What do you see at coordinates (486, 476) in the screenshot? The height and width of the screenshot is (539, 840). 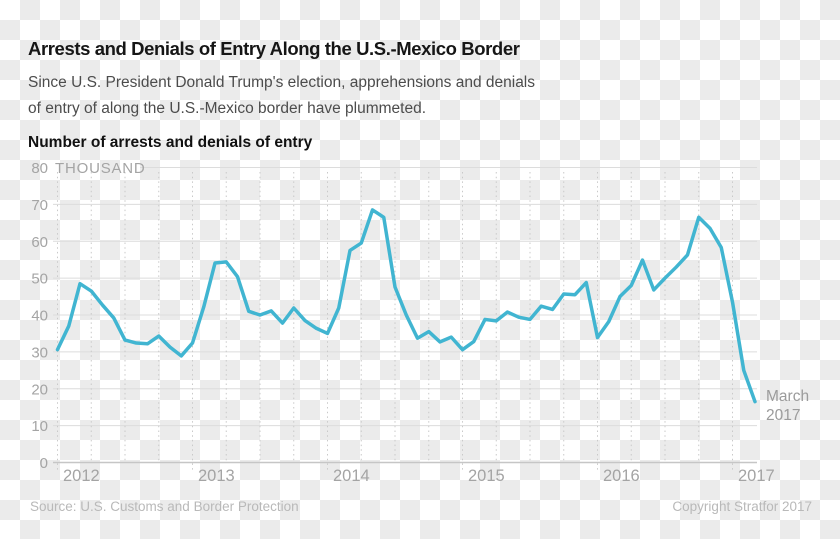 I see `x-tick-label-2015: 2015` at bounding box center [486, 476].